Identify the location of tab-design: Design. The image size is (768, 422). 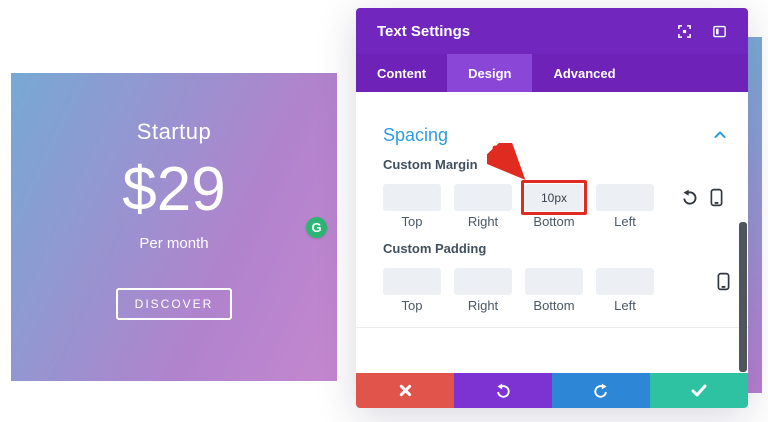
(490, 73).